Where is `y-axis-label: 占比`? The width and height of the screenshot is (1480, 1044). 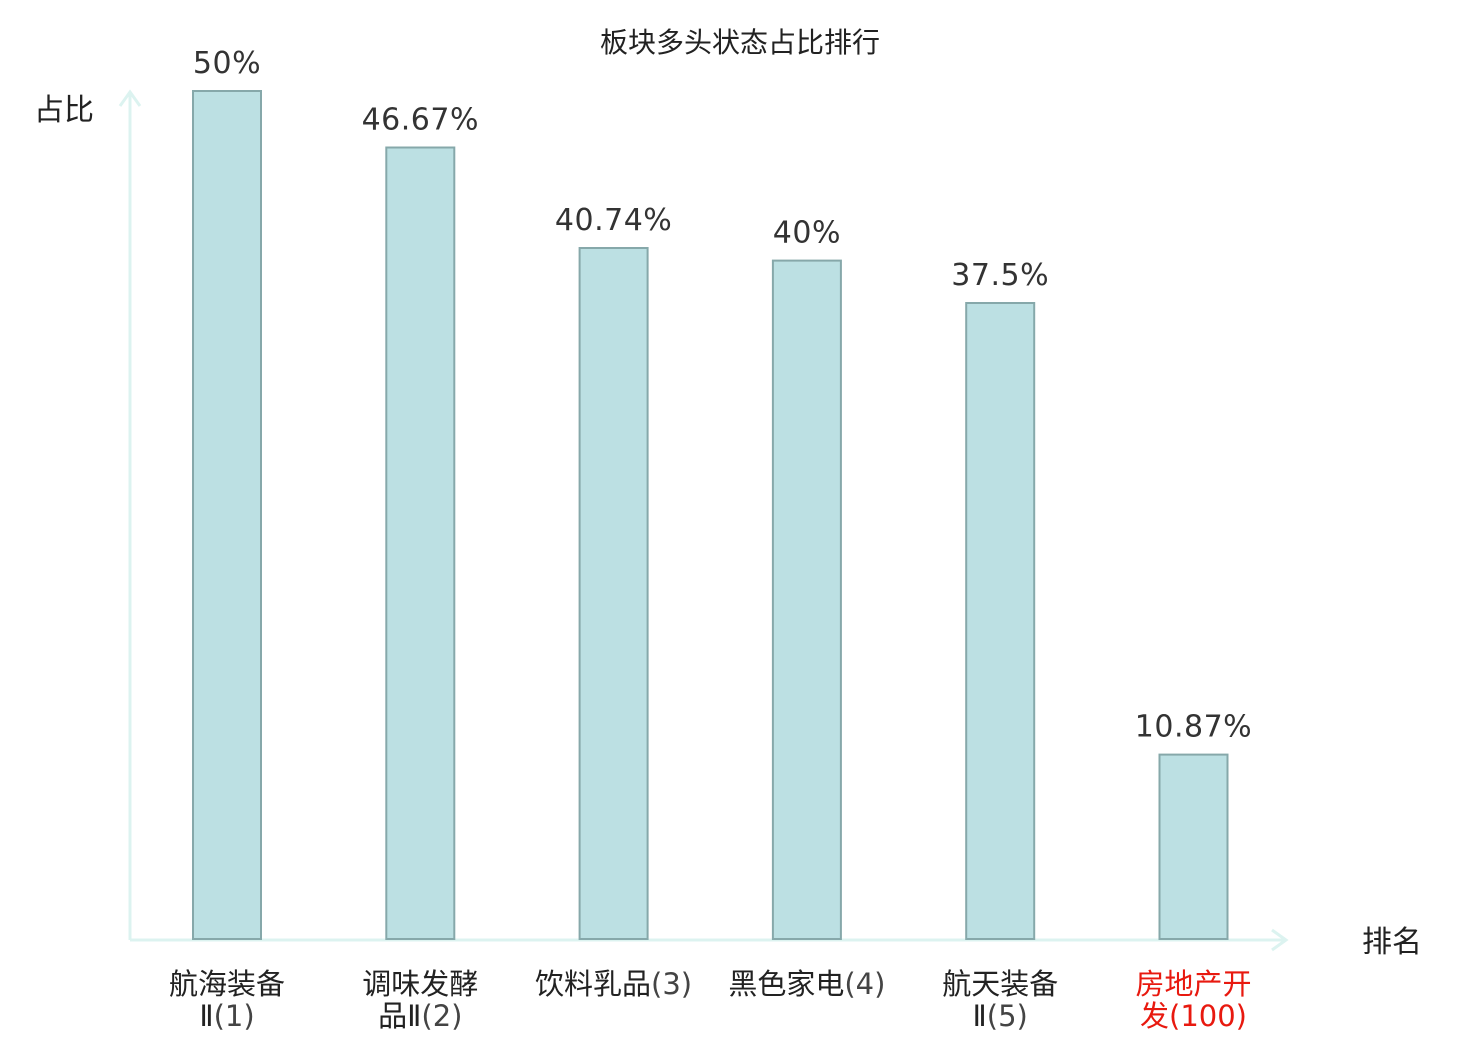
y-axis-label: 占比 is located at coordinates (64, 110).